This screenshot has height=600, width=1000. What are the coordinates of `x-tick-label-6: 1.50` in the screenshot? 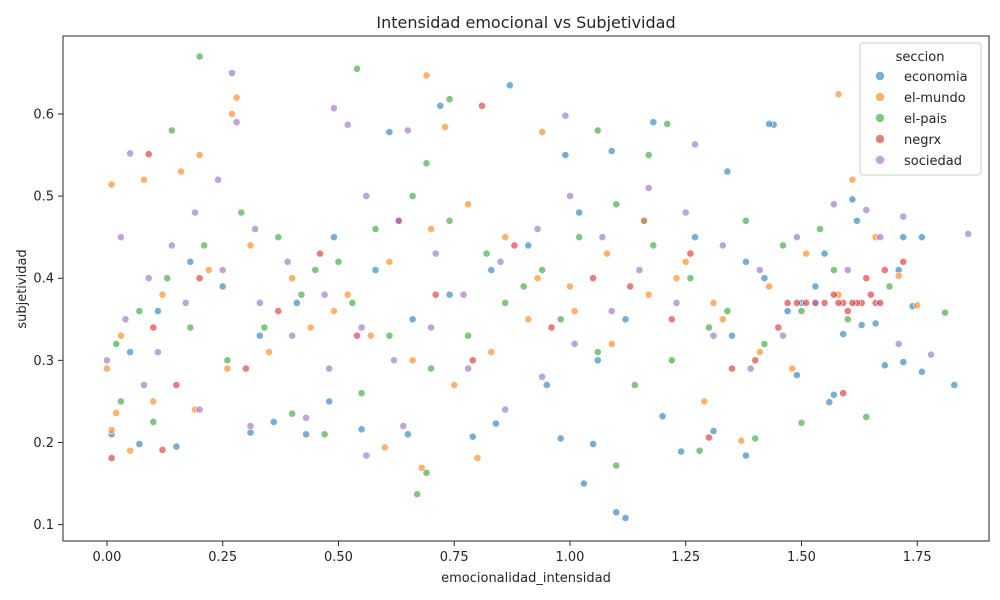 It's located at (801, 557).